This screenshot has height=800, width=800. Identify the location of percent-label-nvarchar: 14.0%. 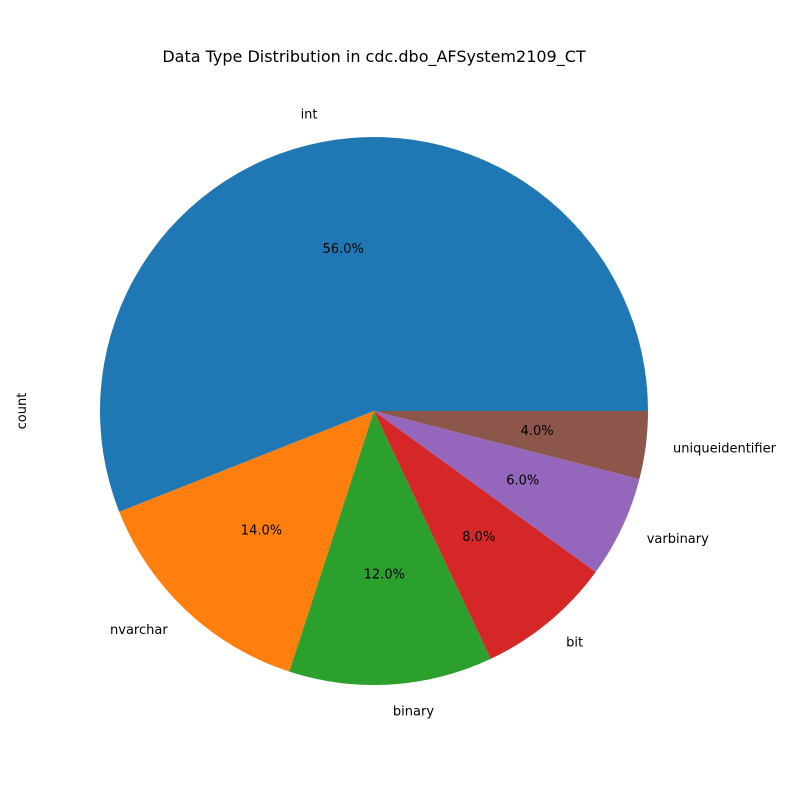
(261, 530).